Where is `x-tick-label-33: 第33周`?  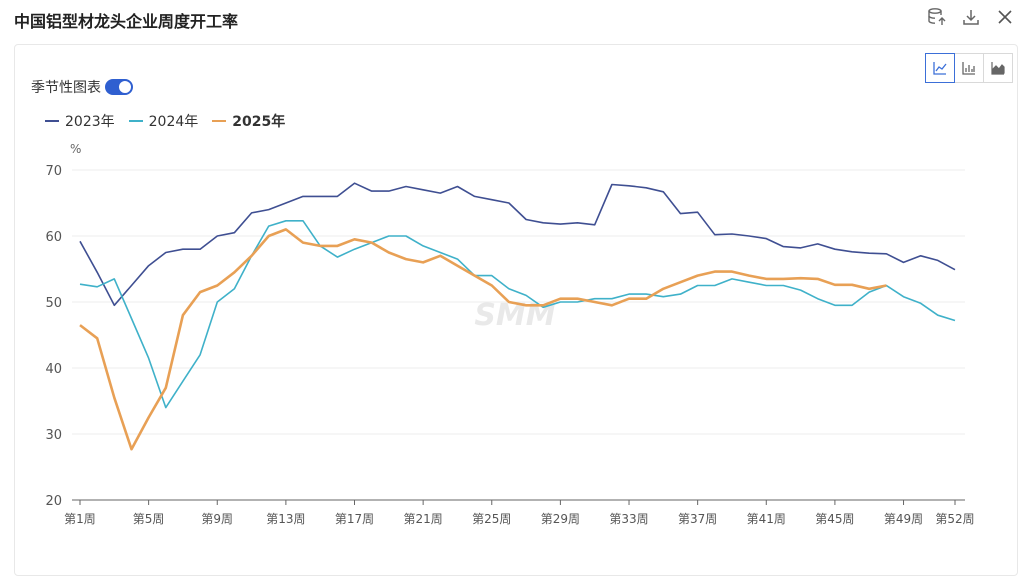 x-tick-label-33: 第33周 is located at coordinates (628, 519).